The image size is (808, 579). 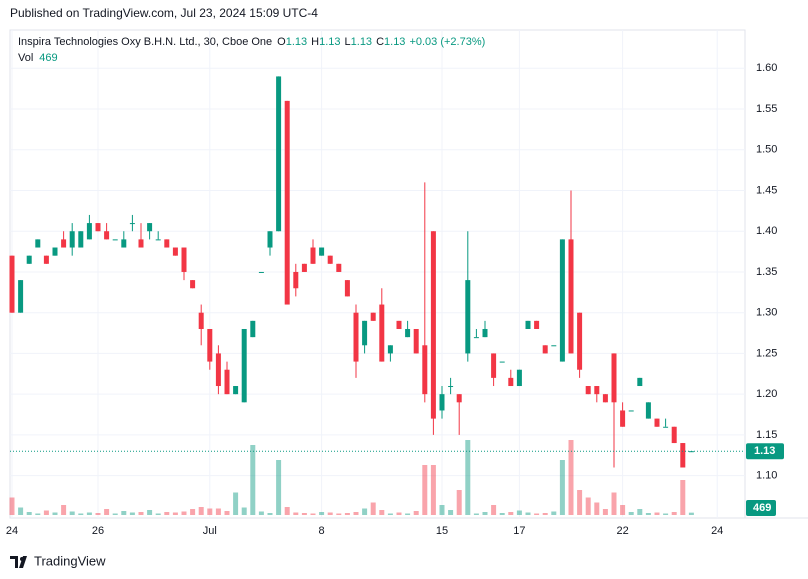 I want to click on last-price-box, so click(x=765, y=451).